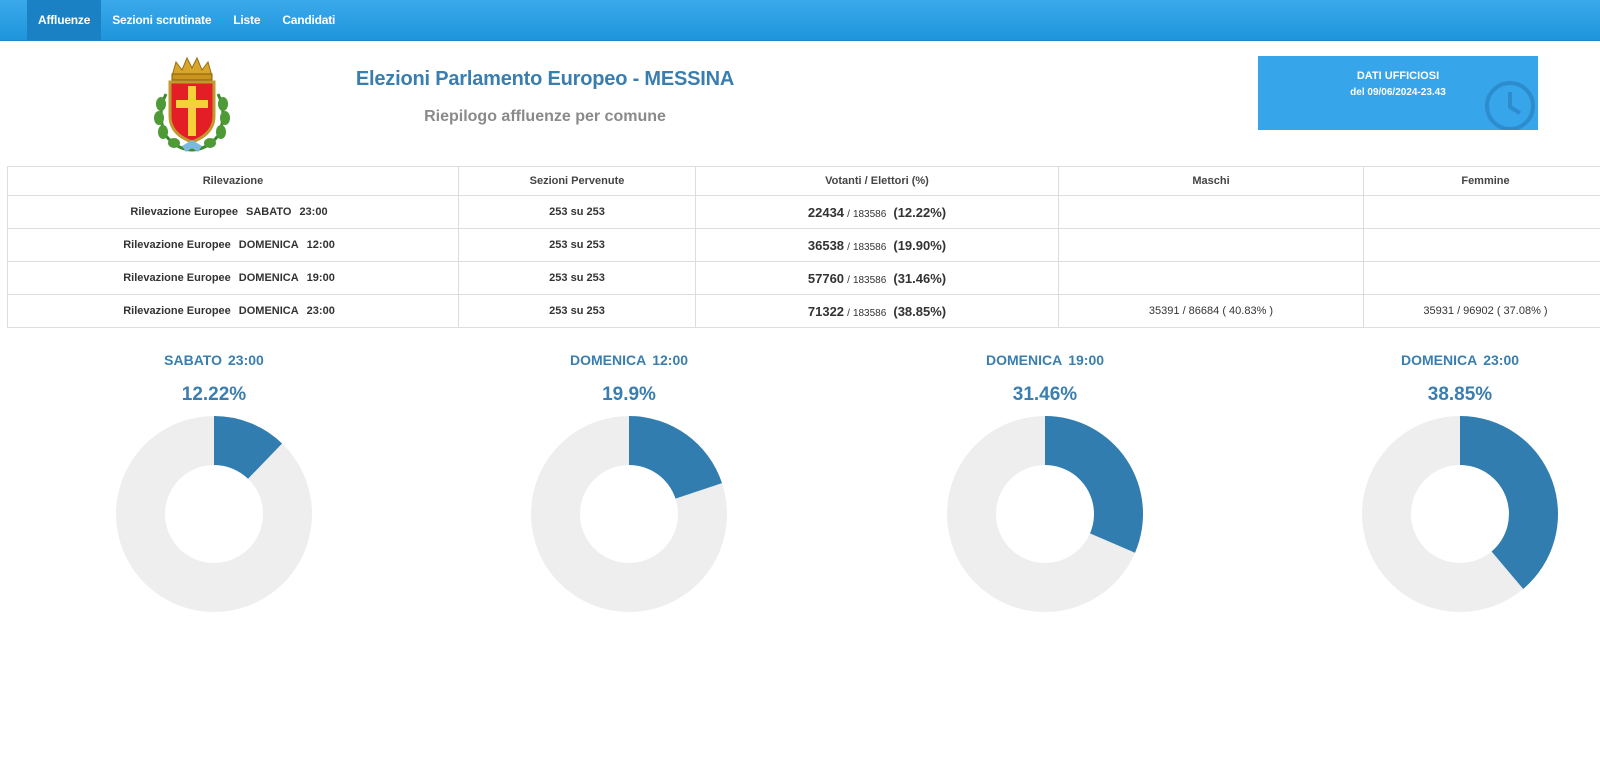 This screenshot has width=1600, height=776. I want to click on votanti-cell: 36538 / 183586 (19.90%), so click(877, 245).